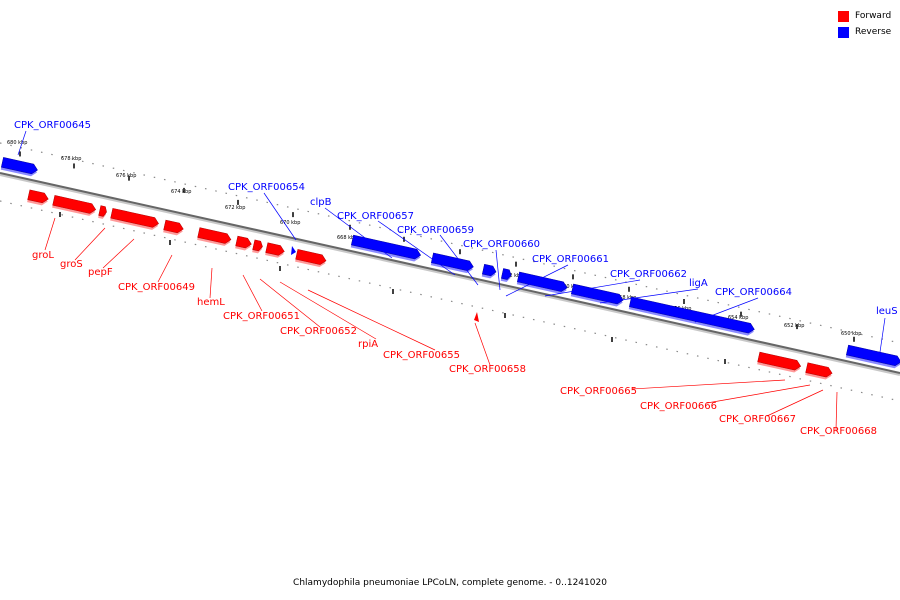  I want to click on legend: Forward Reverse, so click(864, 24).